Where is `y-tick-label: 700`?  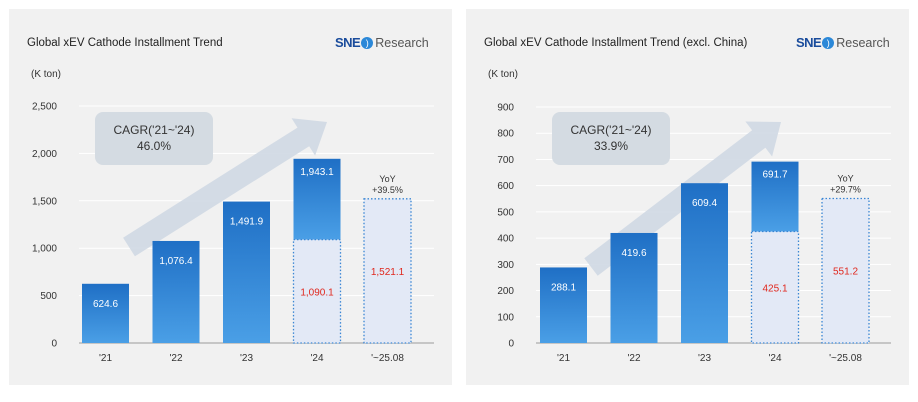 y-tick-label: 700 is located at coordinates (505, 160).